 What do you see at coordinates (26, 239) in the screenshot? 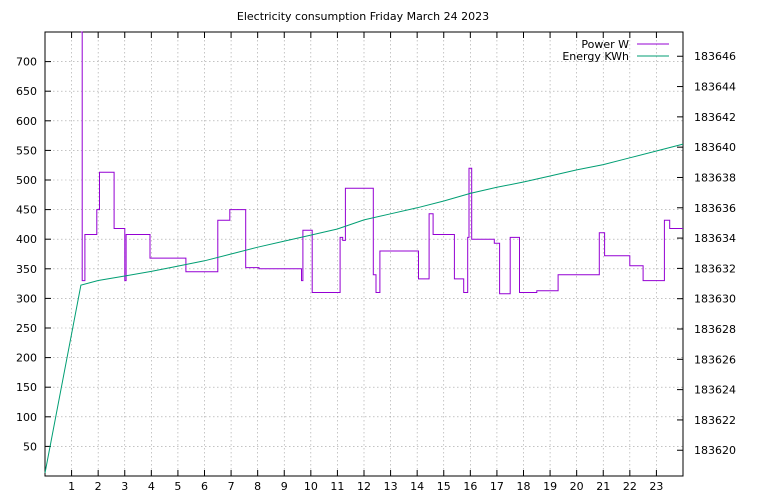
I see `y-tick-label: 400` at bounding box center [26, 239].